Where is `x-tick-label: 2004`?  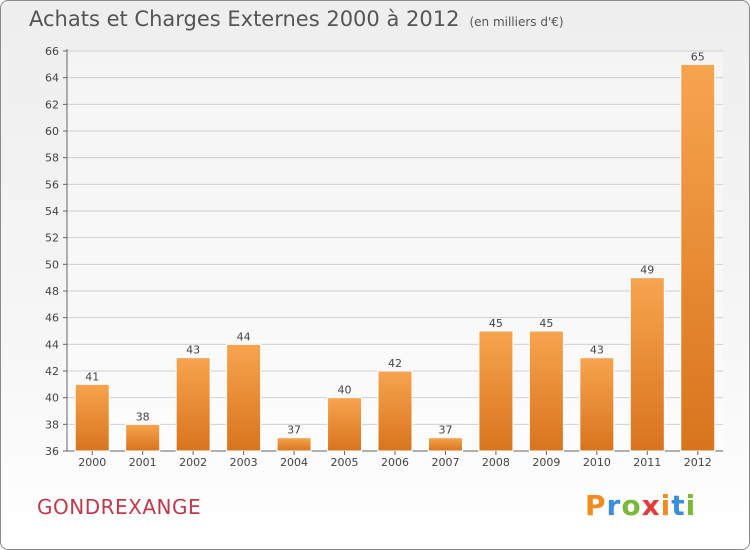 x-tick-label: 2004 is located at coordinates (294, 462).